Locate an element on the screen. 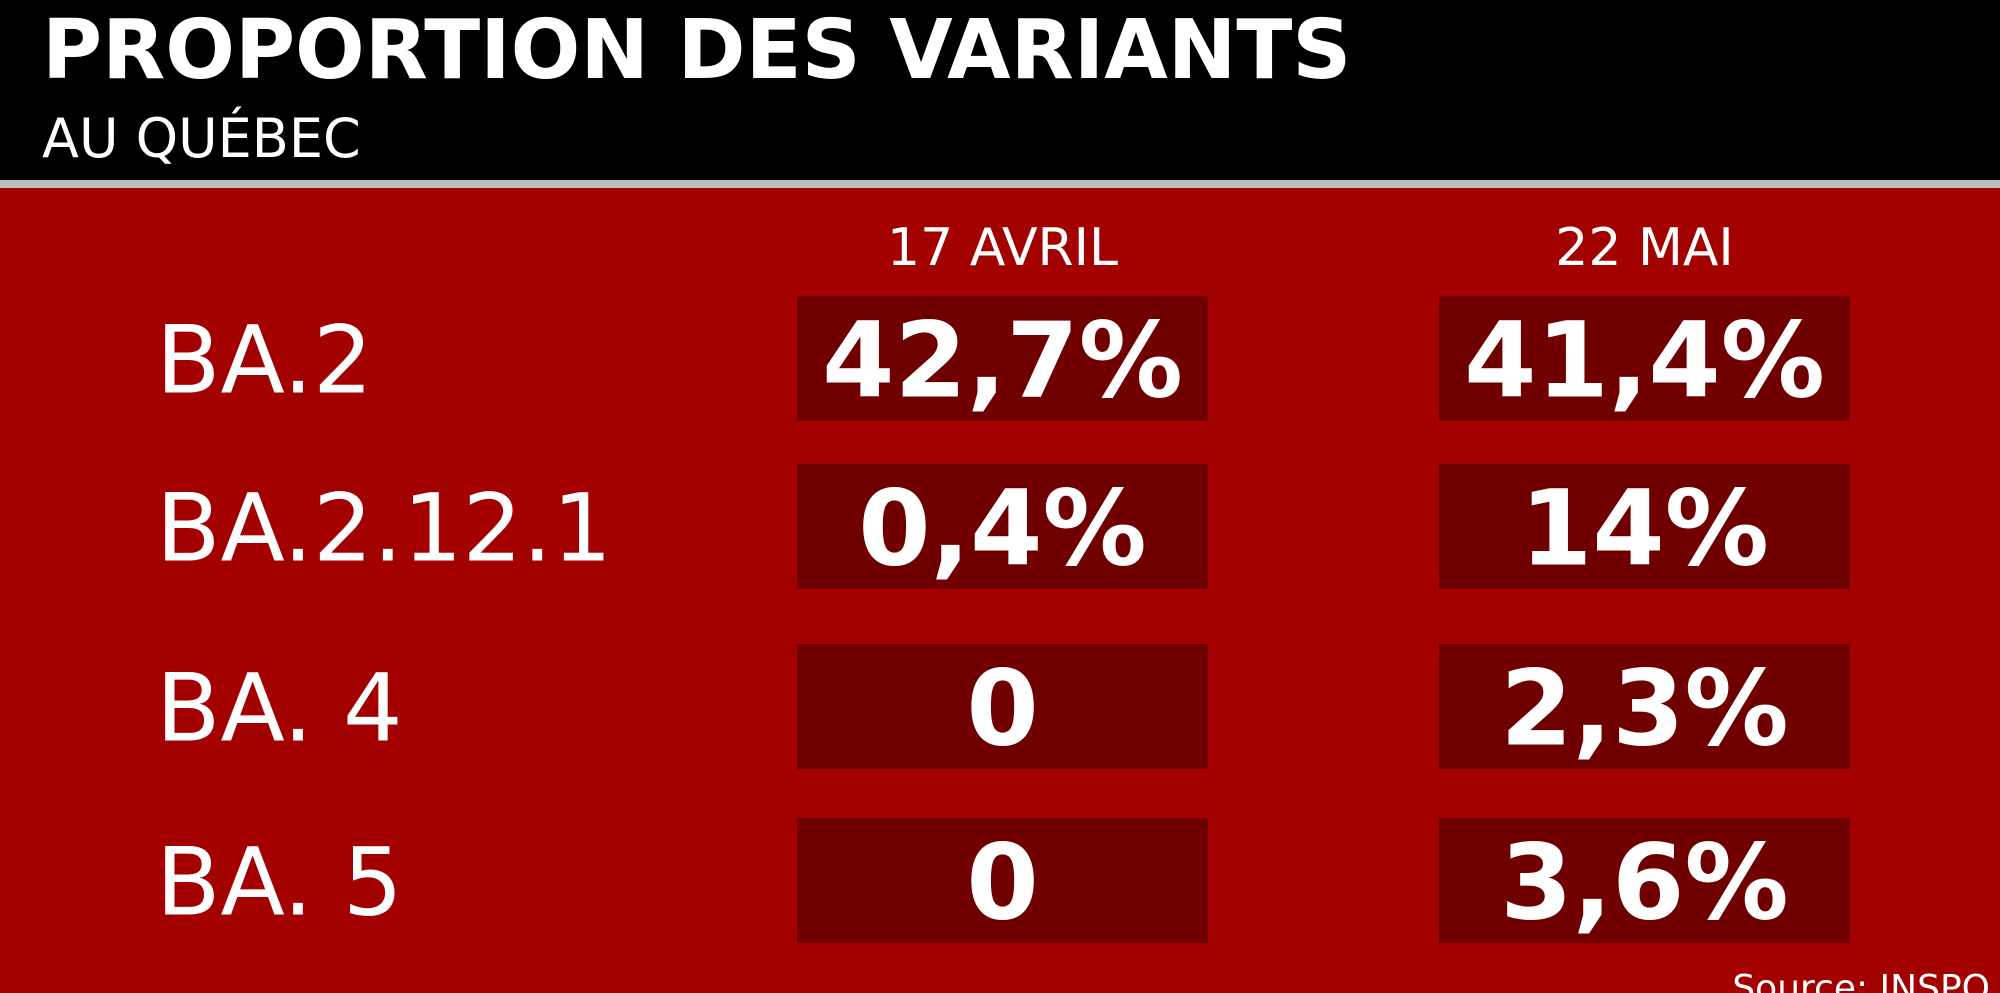 Image resolution: width=2000 pixels, height=993 pixels. value: 41,4% is located at coordinates (1644, 361).